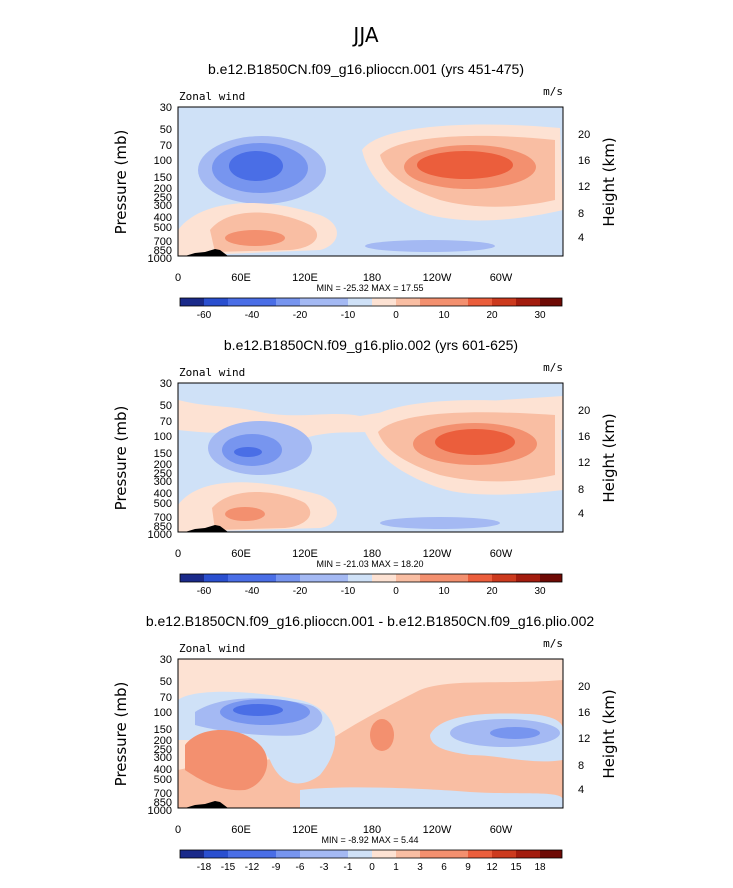  What do you see at coordinates (305, 278) in the screenshot?
I see `panel-1-xtick-120E: 120E` at bounding box center [305, 278].